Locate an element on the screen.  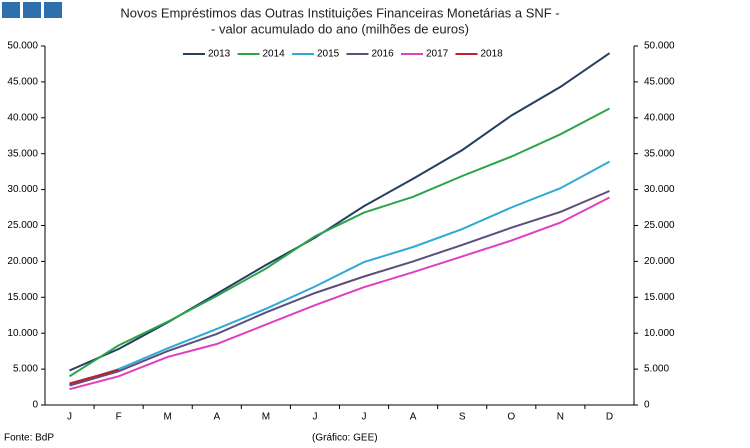
source: Fonte: BdP is located at coordinates (29, 438).